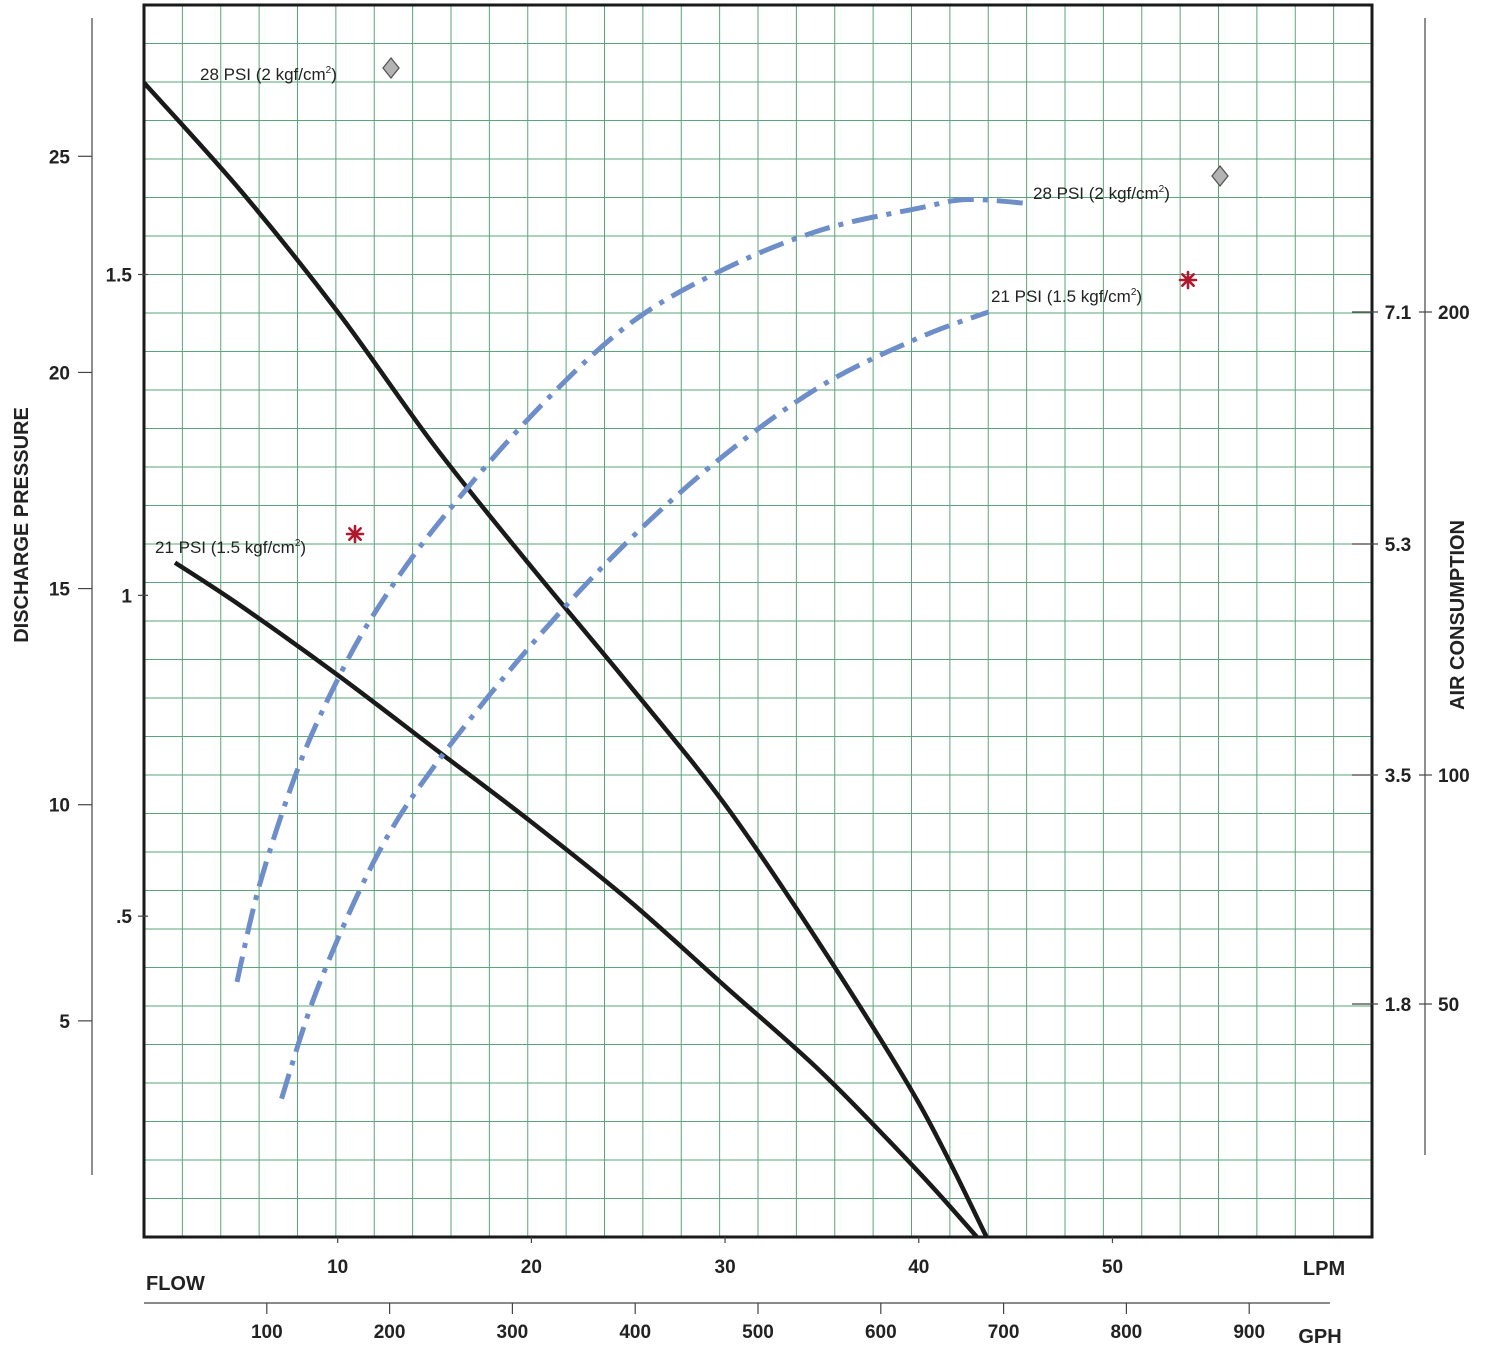 Image resolution: width=1497 pixels, height=1352 pixels. I want to click on gph-tick-label: 100, so click(267, 1332).